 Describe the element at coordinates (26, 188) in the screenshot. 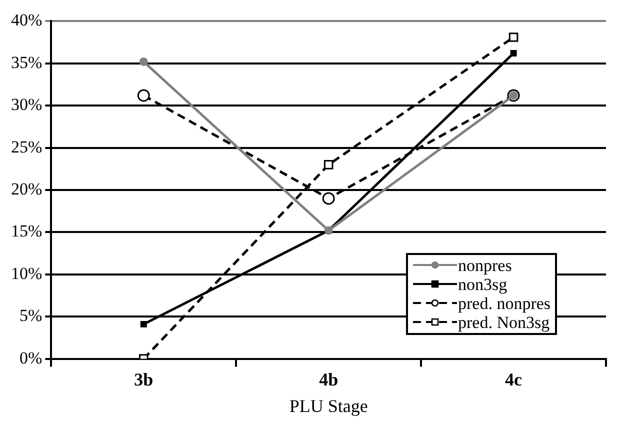

I see `y-tick-label: 20%` at that location.